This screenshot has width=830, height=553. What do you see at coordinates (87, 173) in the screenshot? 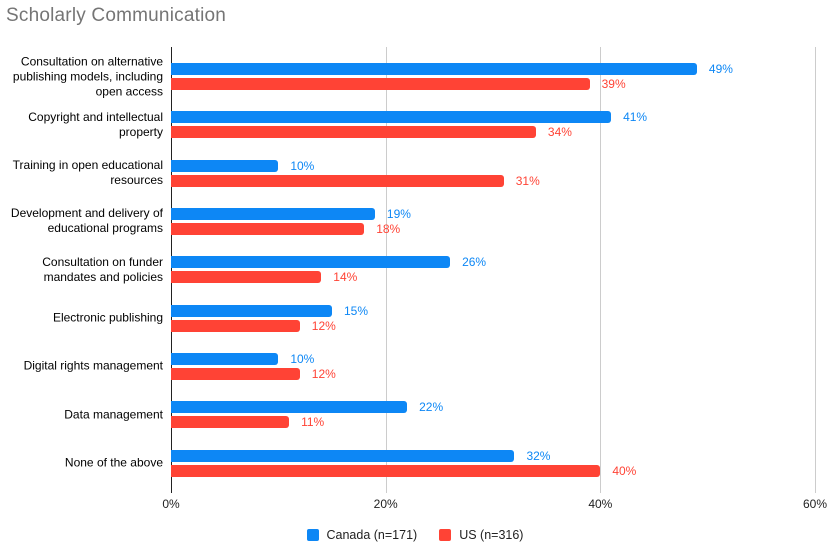
I see `category-label: Training in open educational resources` at bounding box center [87, 173].